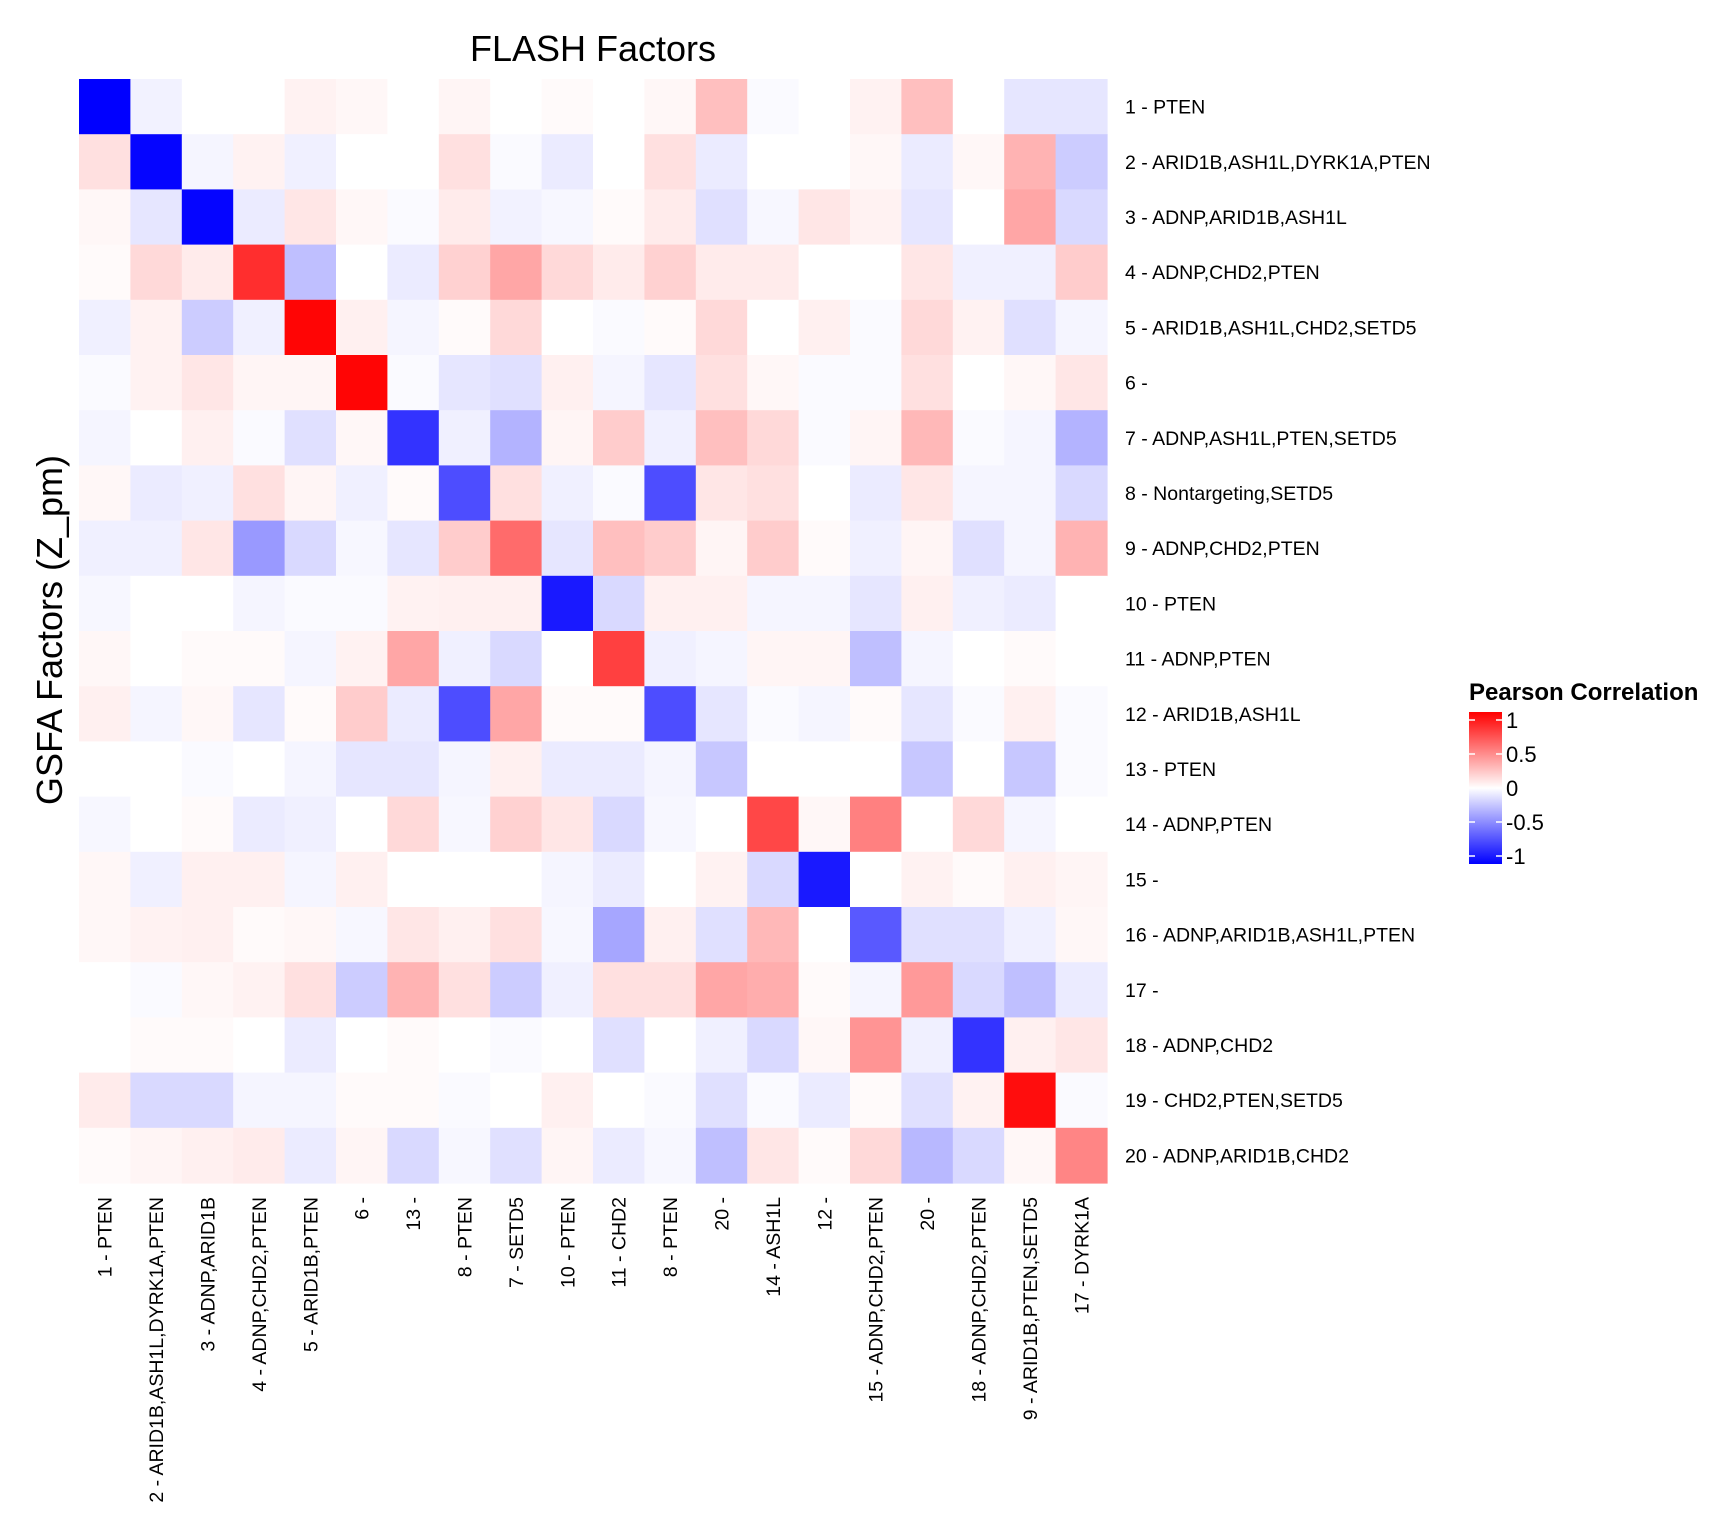 The height and width of the screenshot is (1536, 1728). I want to click on row-label: 19 - CHD2,PTEN,SETD5, so click(1234, 1101).